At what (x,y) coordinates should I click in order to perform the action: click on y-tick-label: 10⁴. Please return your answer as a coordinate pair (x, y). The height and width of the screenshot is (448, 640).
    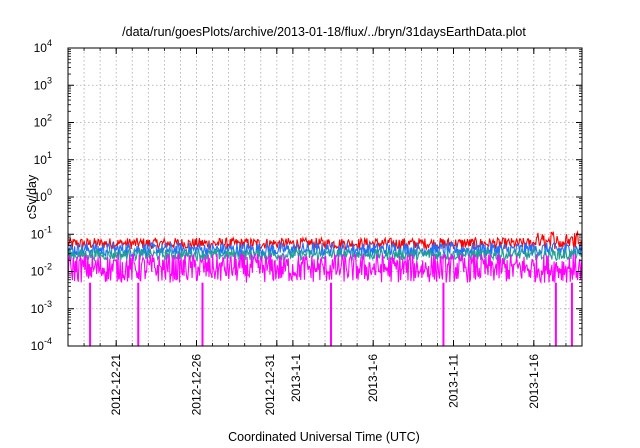
    Looking at the image, I should click on (43, 46).